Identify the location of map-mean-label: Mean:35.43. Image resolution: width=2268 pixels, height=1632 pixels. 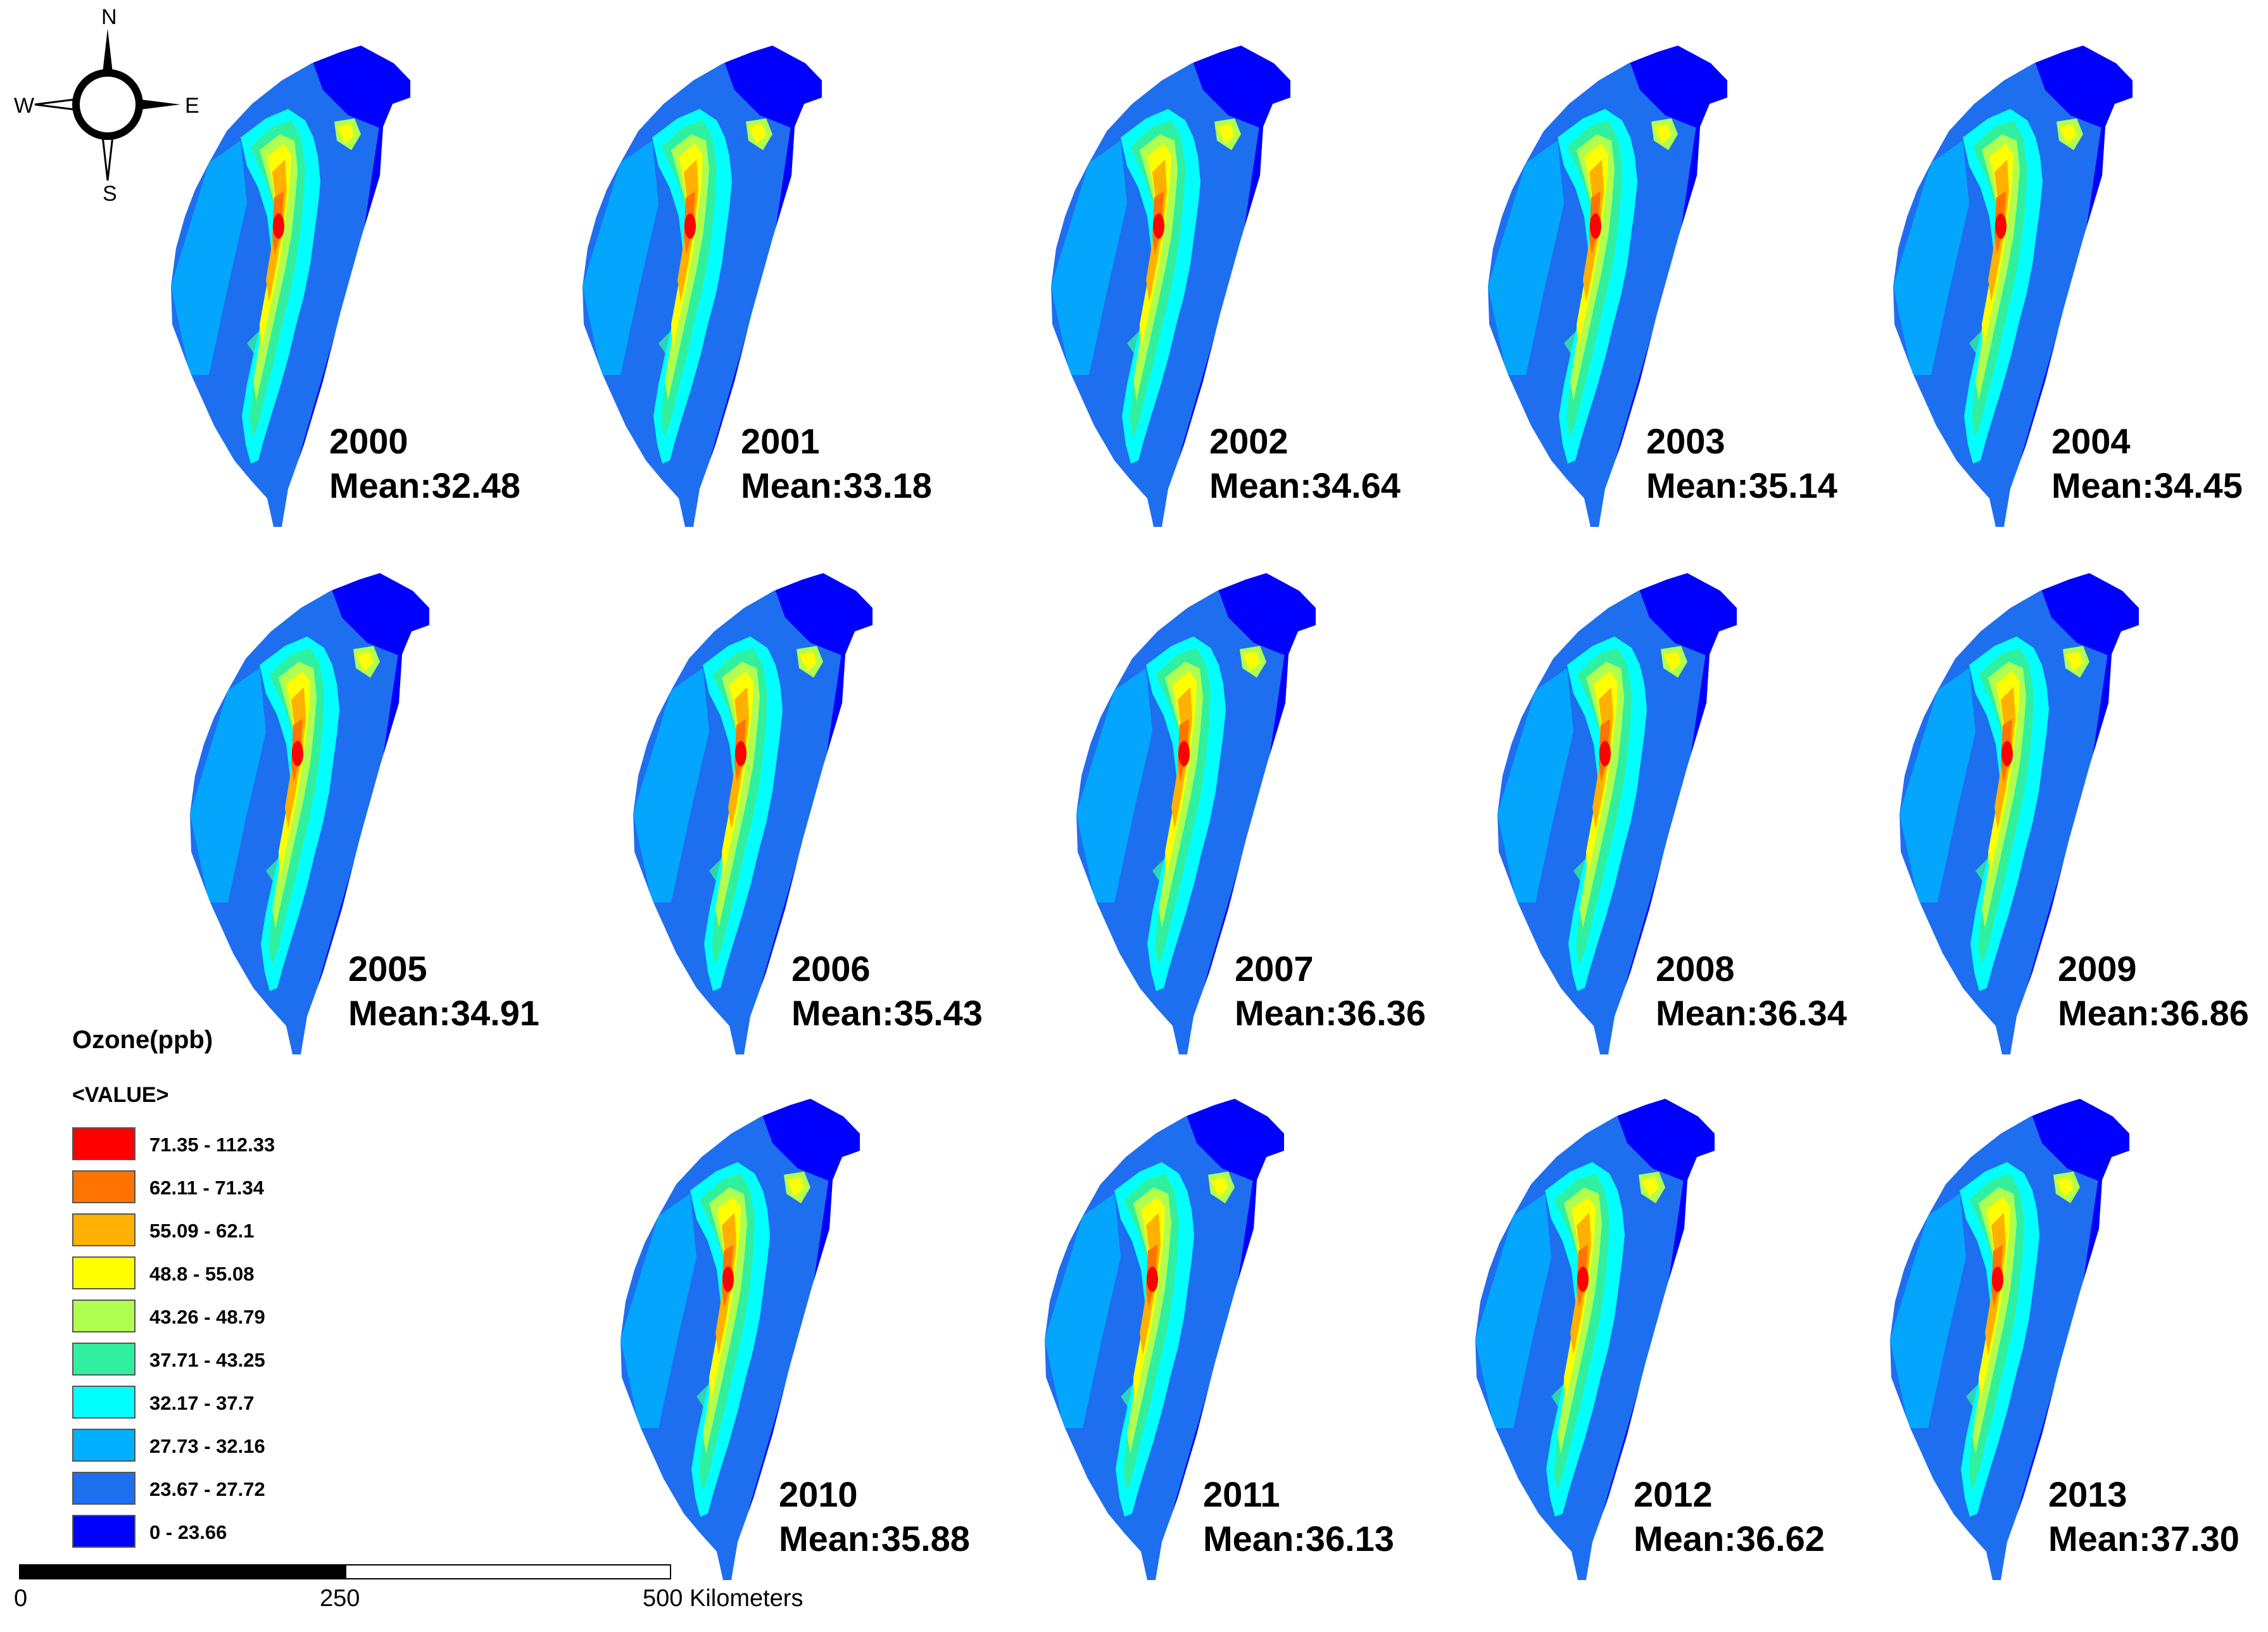
(887, 1013).